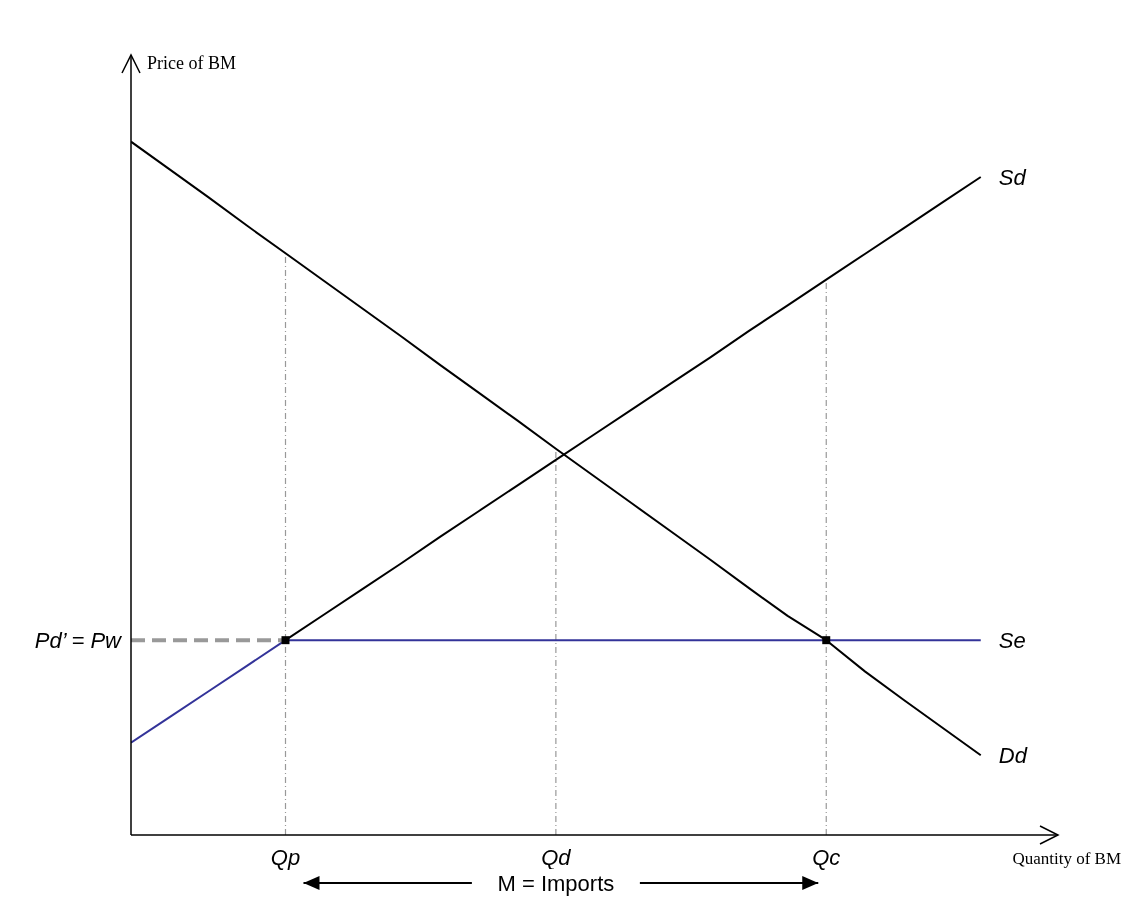  Describe the element at coordinates (79, 641) in the screenshot. I see `series-label: Pd’ = Pw` at that location.